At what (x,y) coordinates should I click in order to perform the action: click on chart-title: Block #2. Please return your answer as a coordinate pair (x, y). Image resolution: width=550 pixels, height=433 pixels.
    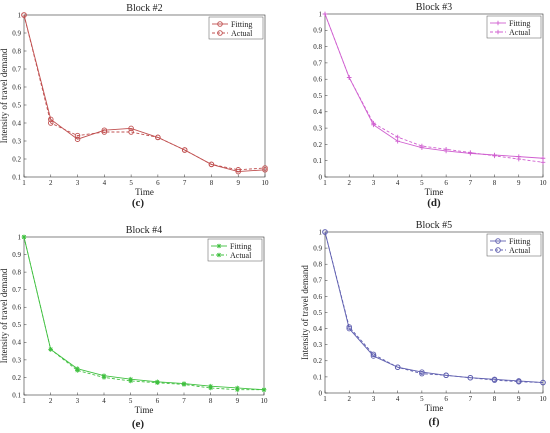
    Looking at the image, I should click on (144, 8).